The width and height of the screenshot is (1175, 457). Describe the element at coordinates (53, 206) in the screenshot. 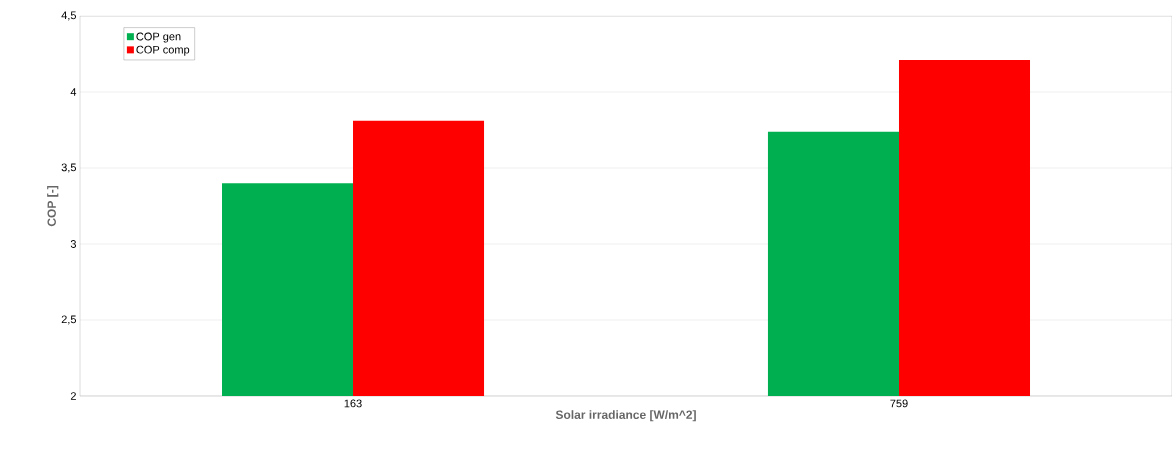

I see `y-axis-title: COP [-]` at that location.